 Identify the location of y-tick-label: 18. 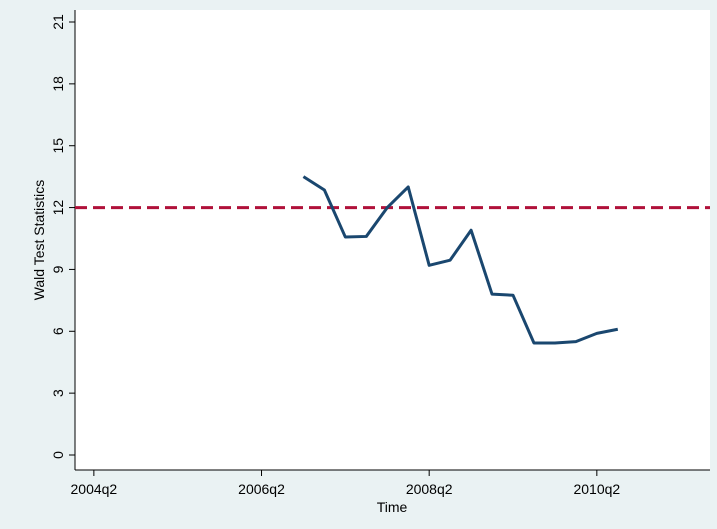
(58, 84).